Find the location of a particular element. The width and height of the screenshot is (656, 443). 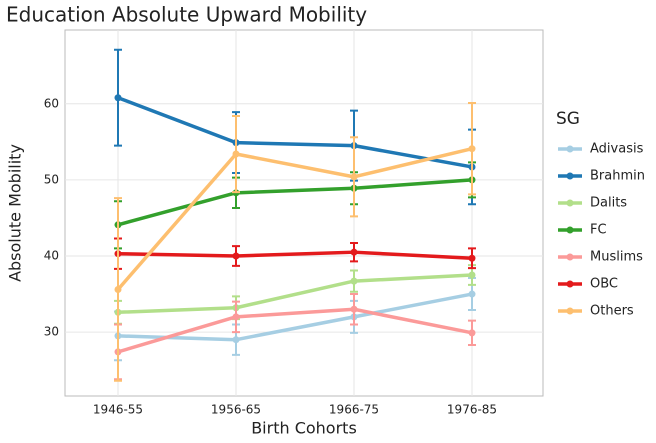

x-tick-label: 1976-85 is located at coordinates (472, 410).